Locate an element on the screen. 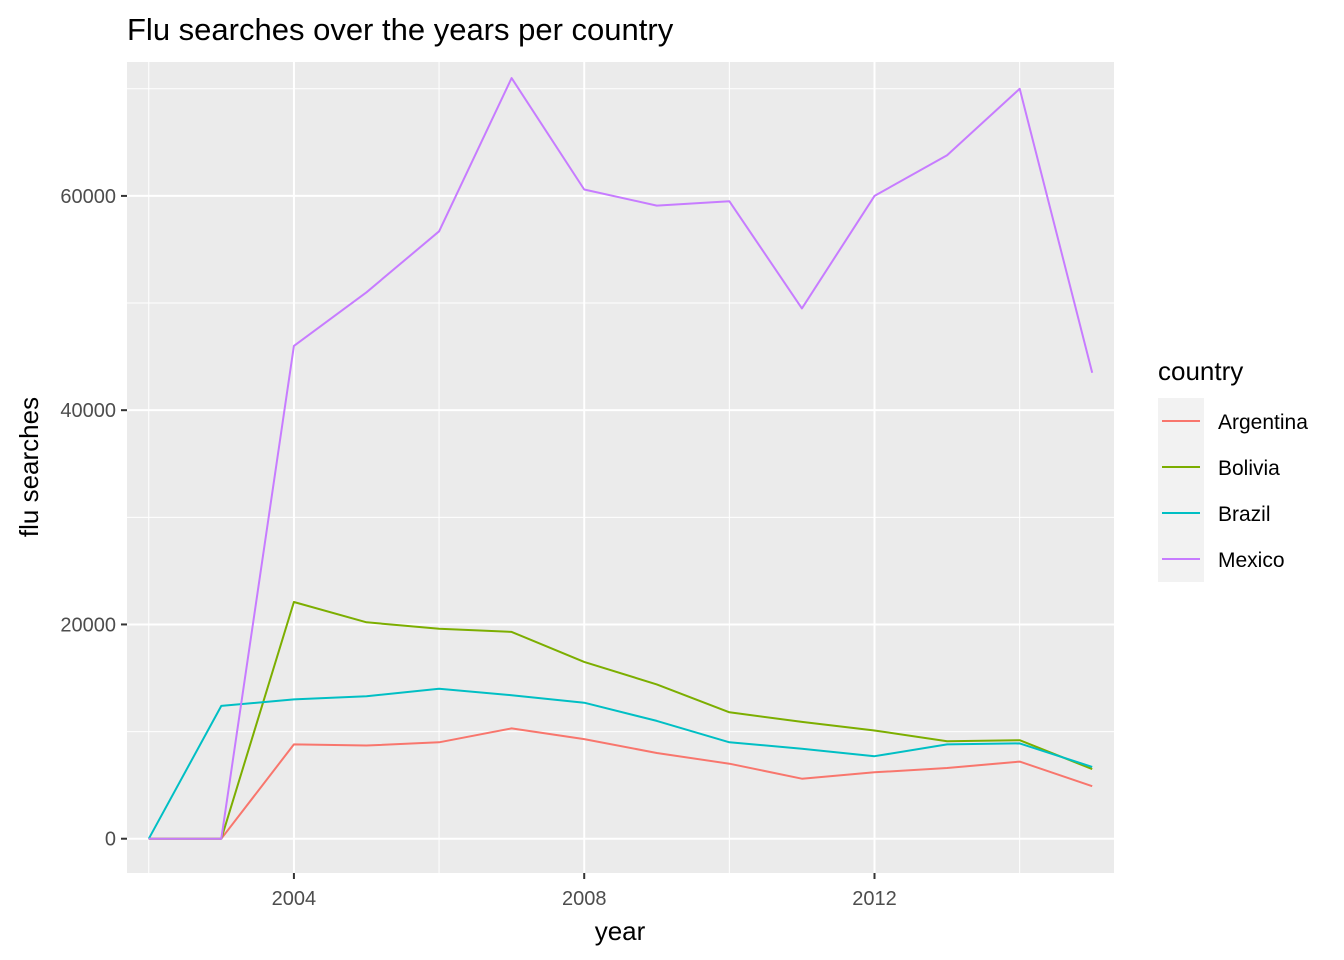 Image resolution: width=1344 pixels, height=960 pixels. legend: country Argentina Bolivia Brazil Mexico is located at coordinates (1233, 469).